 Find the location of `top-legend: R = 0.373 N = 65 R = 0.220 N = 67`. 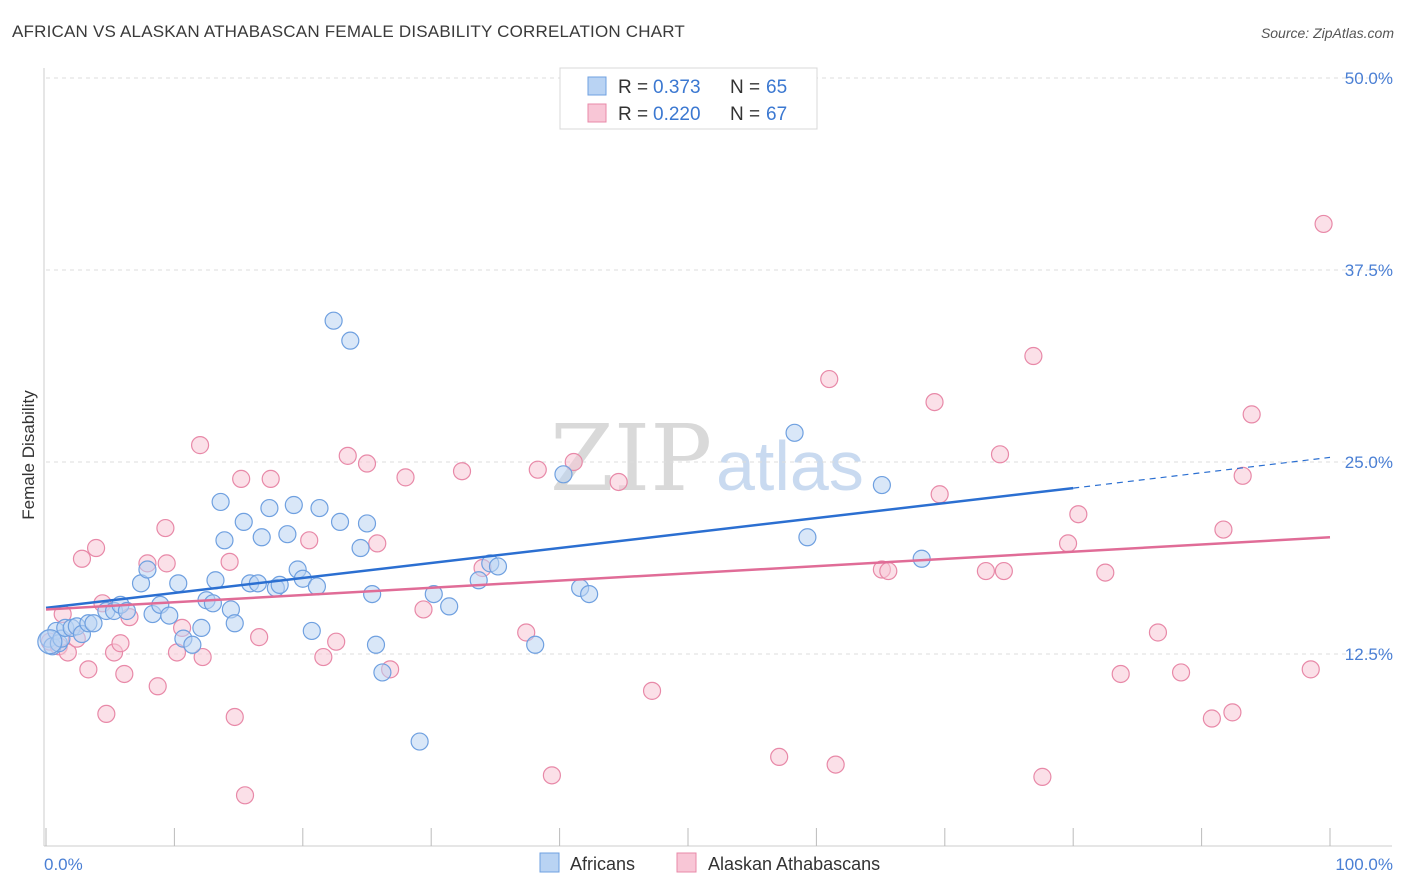

top-legend: R = 0.373 N = 65 R = 0.220 N = 67 is located at coordinates (688, 98).